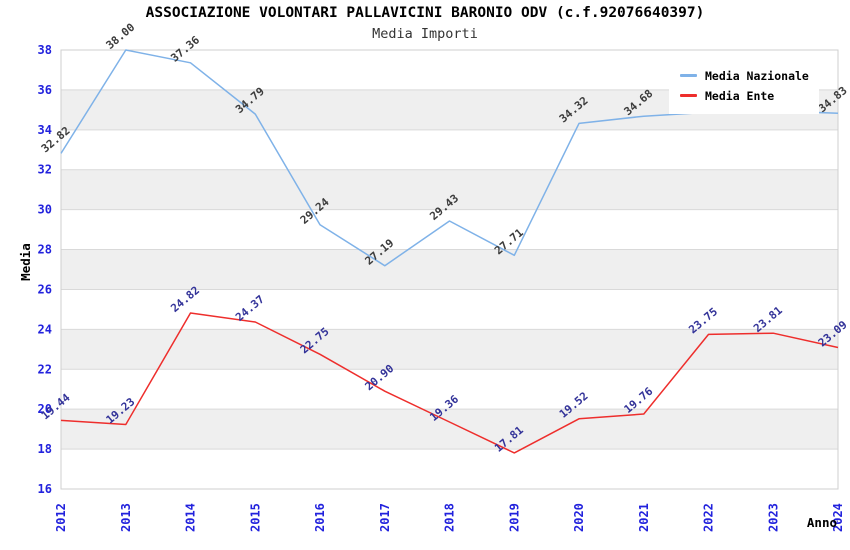 This screenshot has height=550, width=850. What do you see at coordinates (45, 449) in the screenshot?
I see `y-tick-label: 18` at bounding box center [45, 449].